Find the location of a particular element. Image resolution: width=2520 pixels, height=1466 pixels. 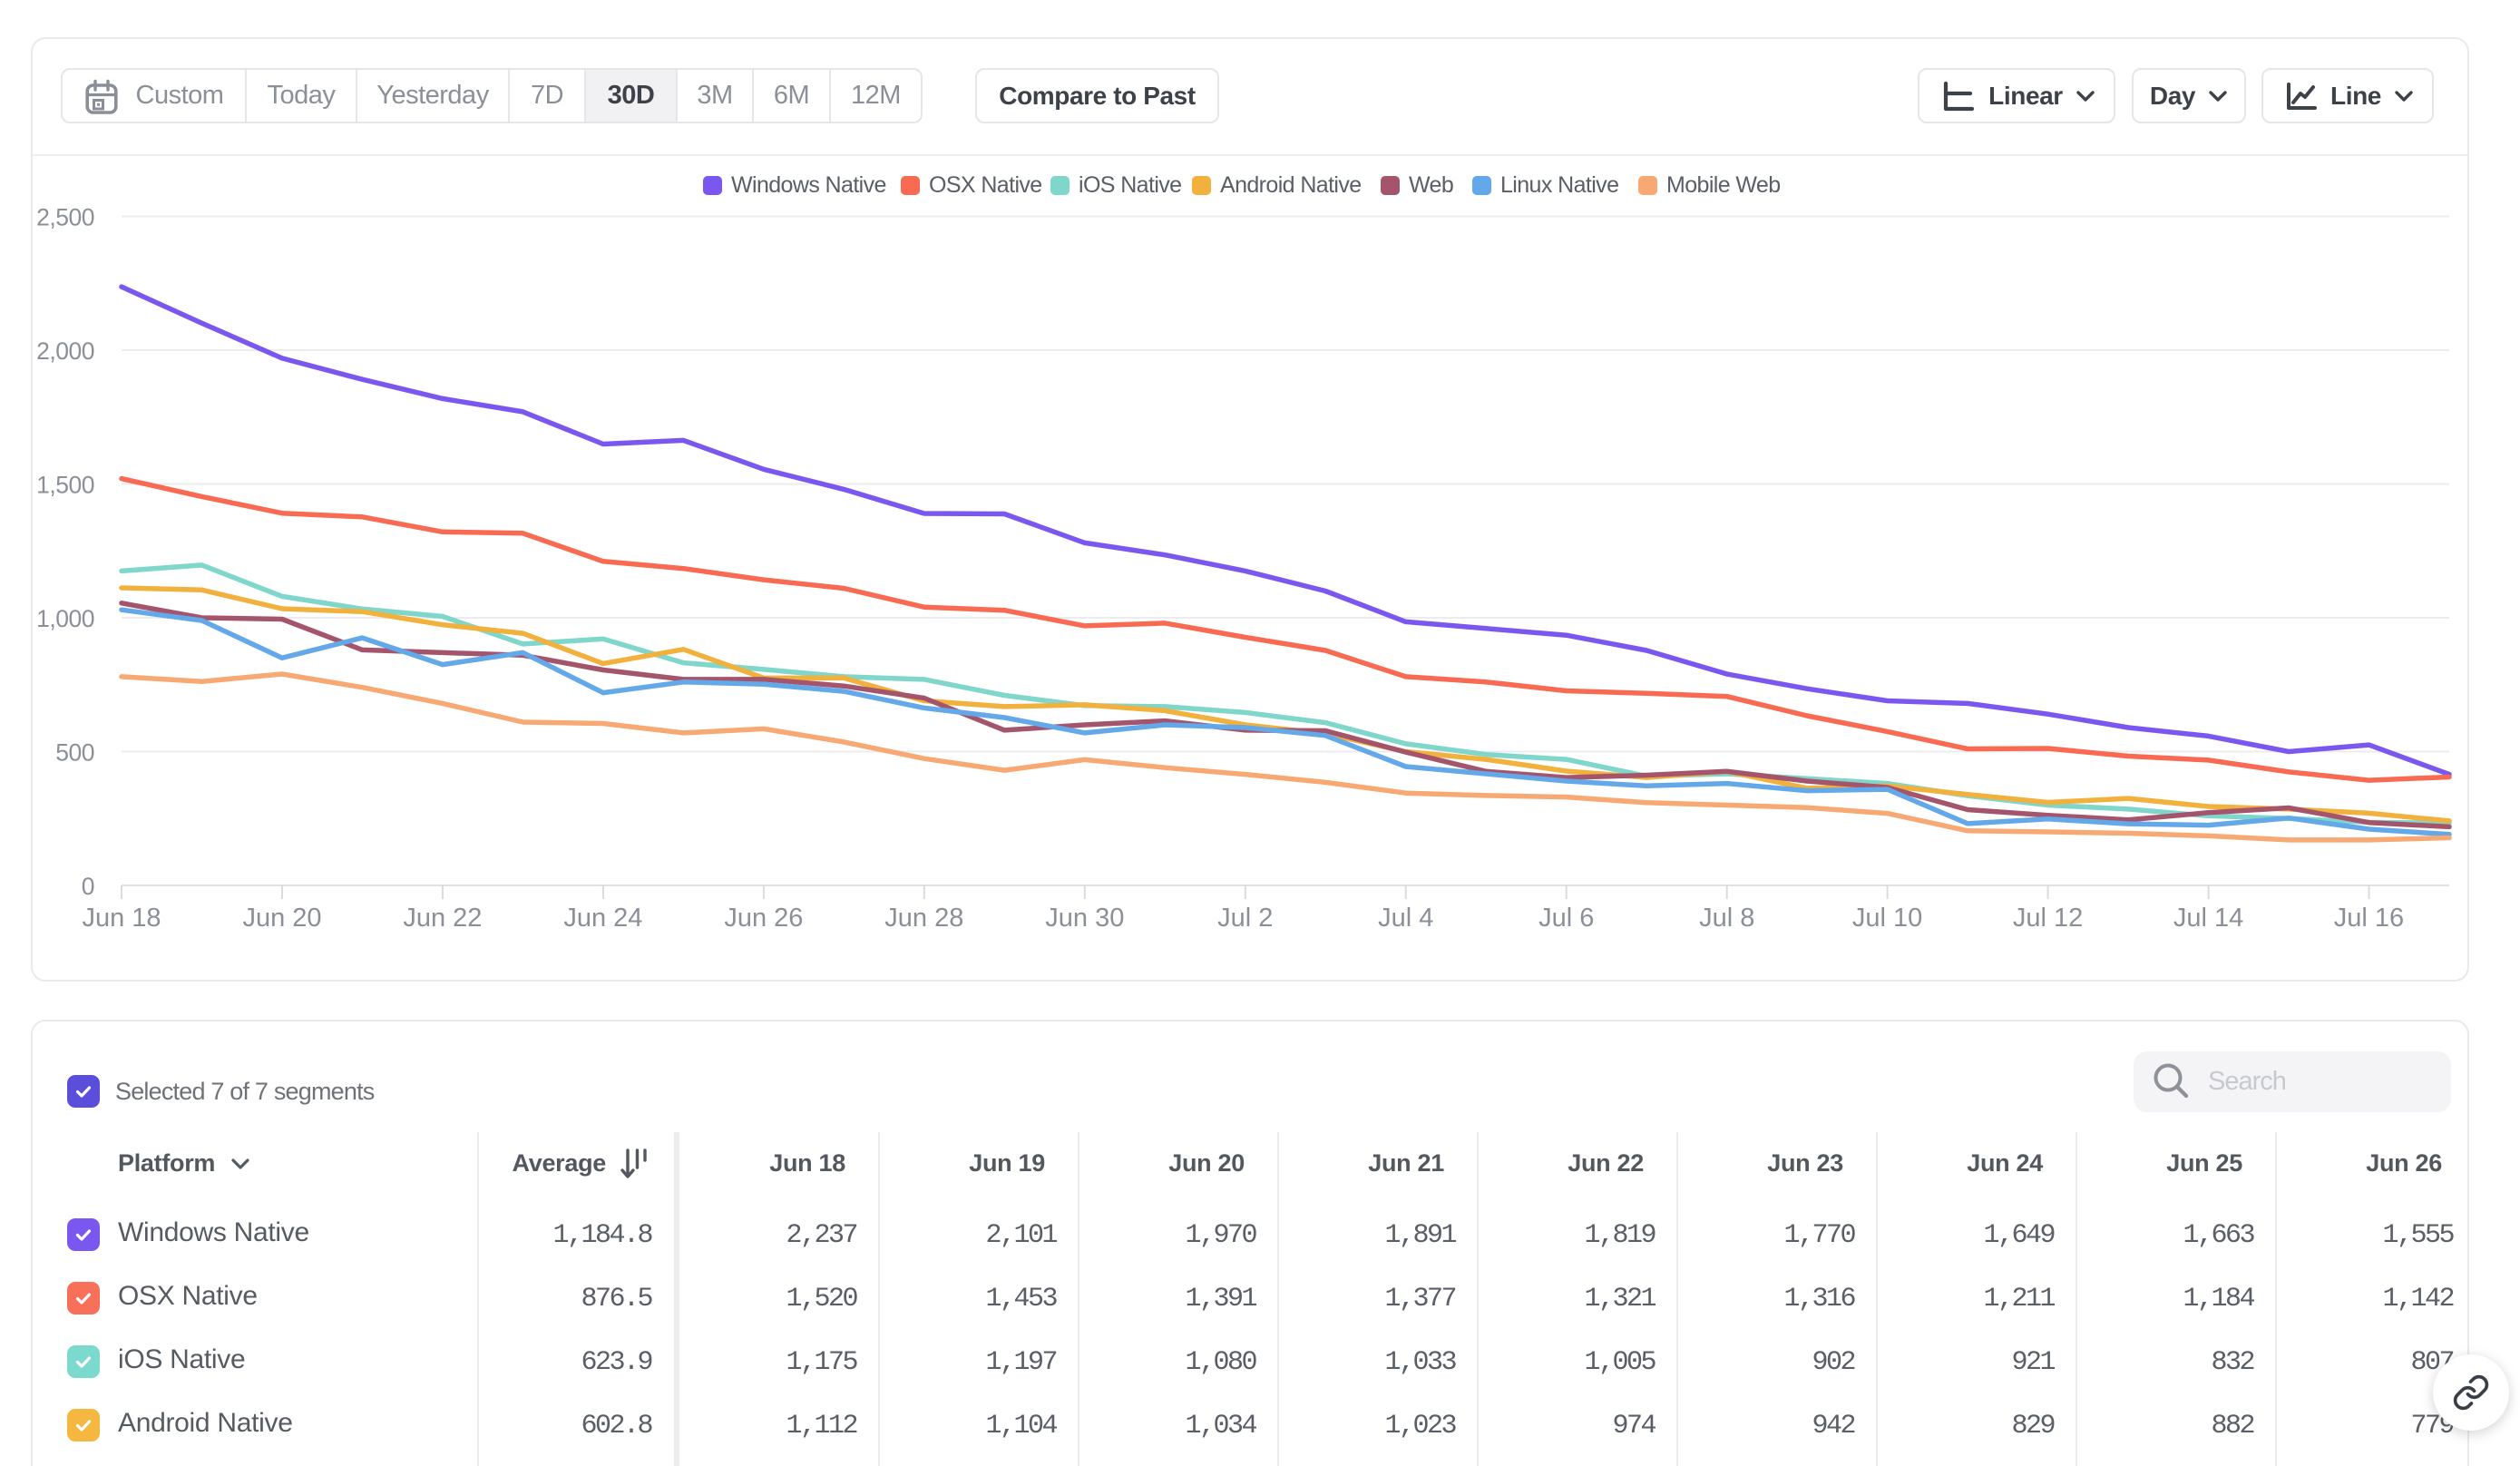

svg-text: Jul 8 is located at coordinates (1726, 919).